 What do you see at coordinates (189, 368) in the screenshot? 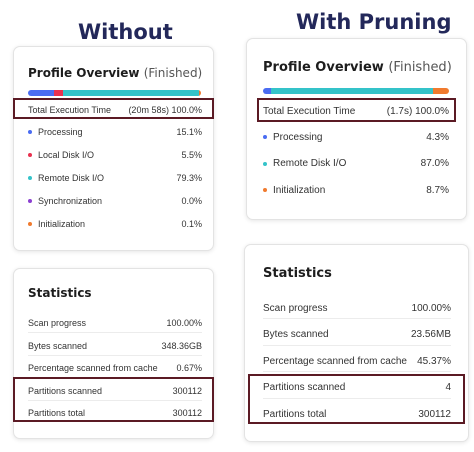
I see `stat-value: 0.67%` at bounding box center [189, 368].